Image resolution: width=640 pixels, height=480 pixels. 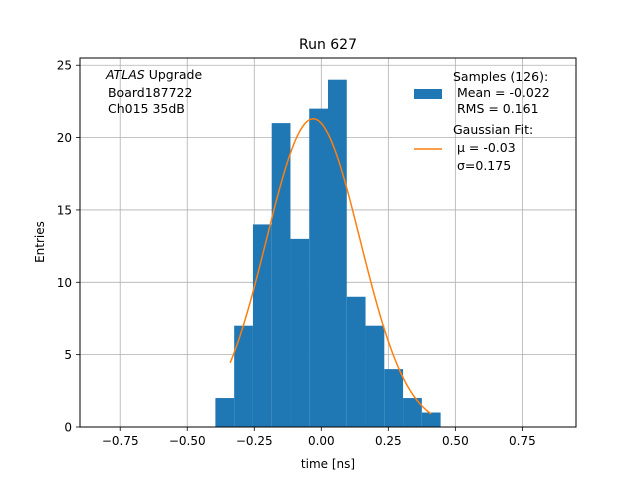 I want to click on x-tick-label-1: −0.50, so click(x=187, y=441).